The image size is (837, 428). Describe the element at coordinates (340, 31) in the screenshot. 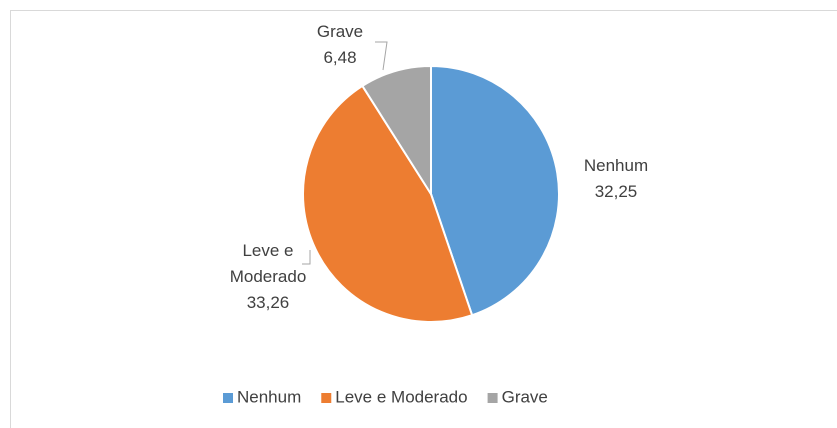

I see `category-label: Grave` at that location.